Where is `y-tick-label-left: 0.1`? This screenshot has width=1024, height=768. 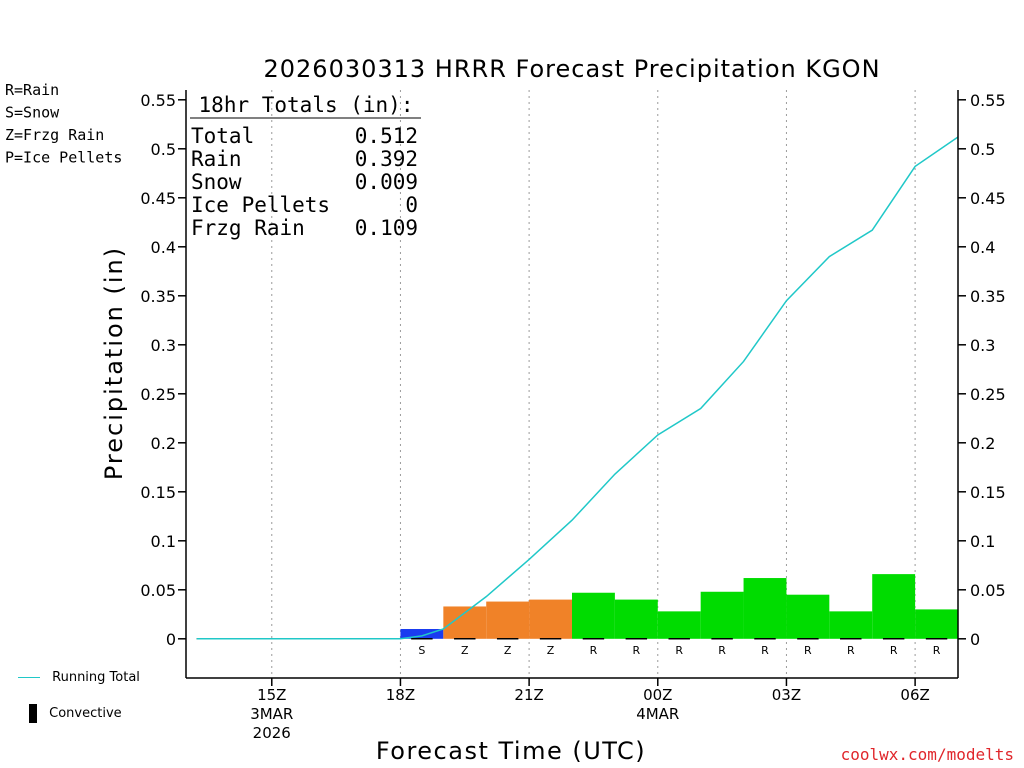 y-tick-label-left: 0.1 is located at coordinates (163, 541).